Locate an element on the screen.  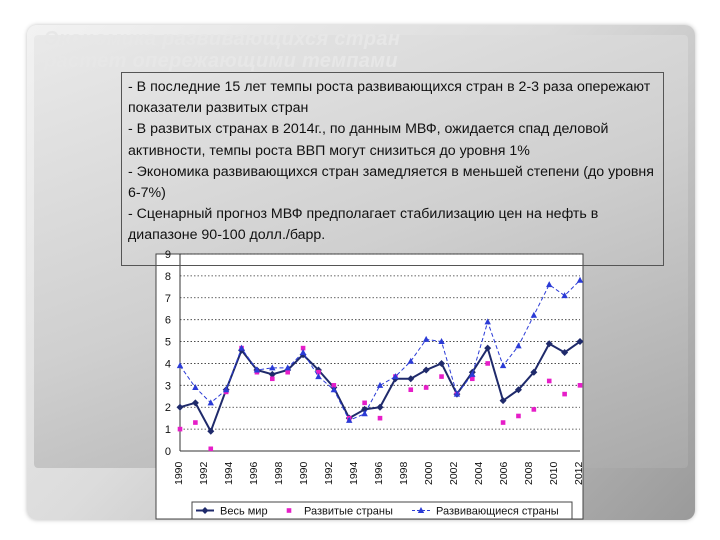
x-tick-label: 2004 is located at coordinates (479, 473).